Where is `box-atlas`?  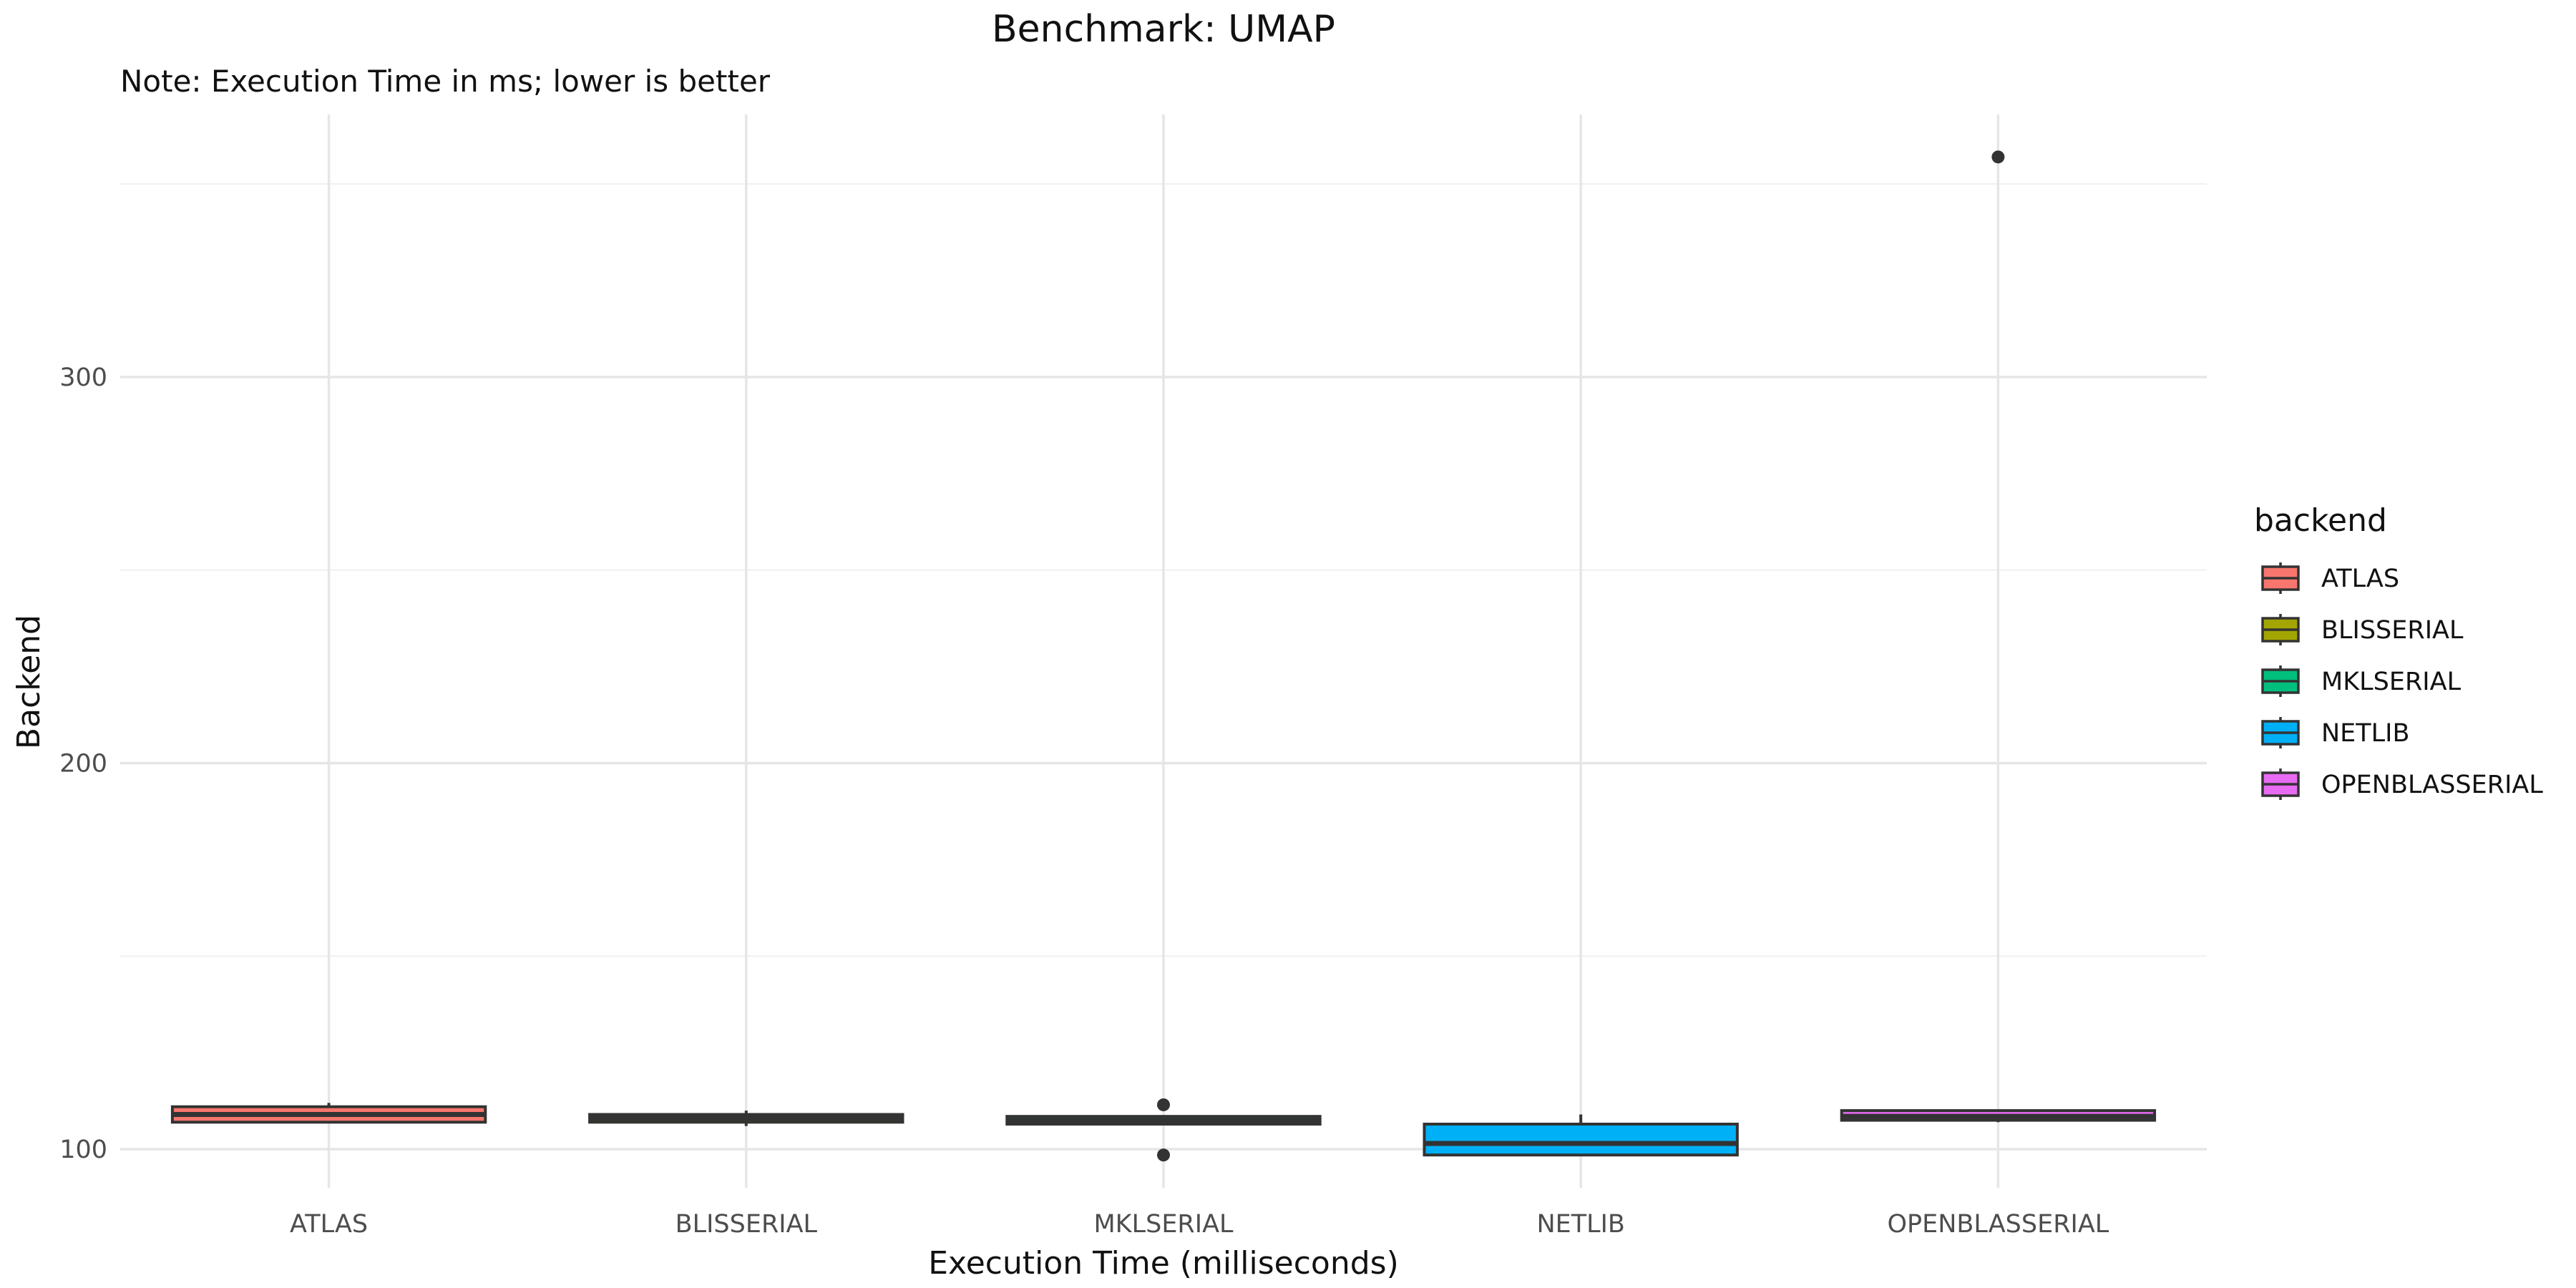
box-atlas is located at coordinates (328, 1113).